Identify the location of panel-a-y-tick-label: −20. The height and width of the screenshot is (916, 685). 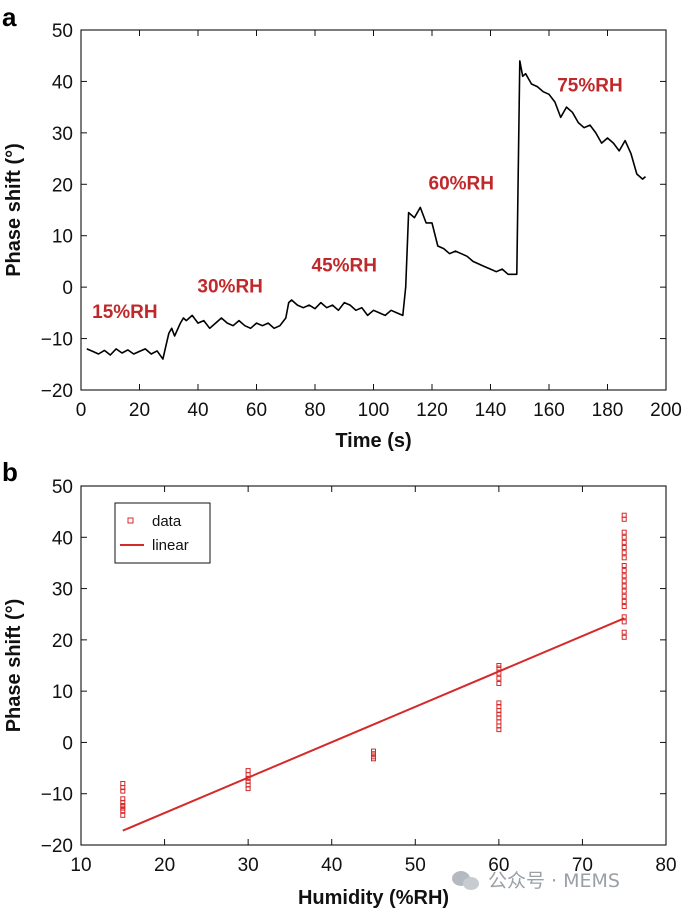
(57, 391).